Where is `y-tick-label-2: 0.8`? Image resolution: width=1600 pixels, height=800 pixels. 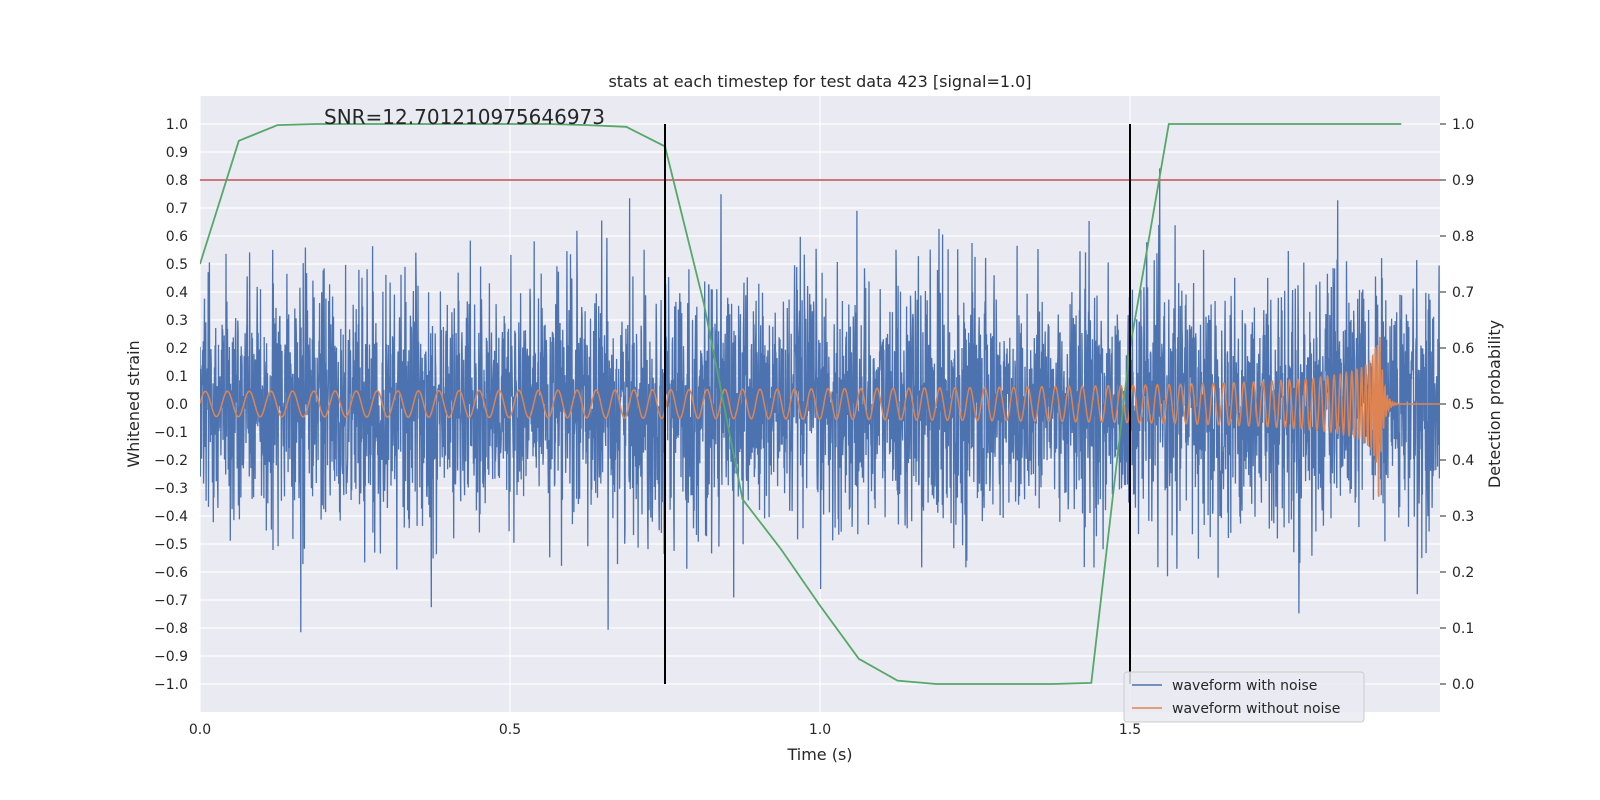 y-tick-label-2: 0.8 is located at coordinates (177, 181).